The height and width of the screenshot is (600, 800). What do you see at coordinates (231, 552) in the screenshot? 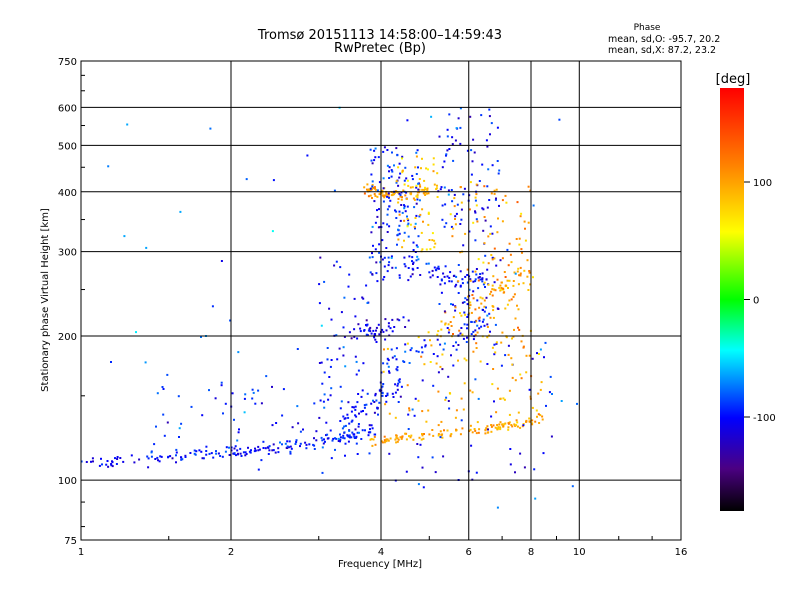
I see `x-tick-label: 2` at bounding box center [231, 552].